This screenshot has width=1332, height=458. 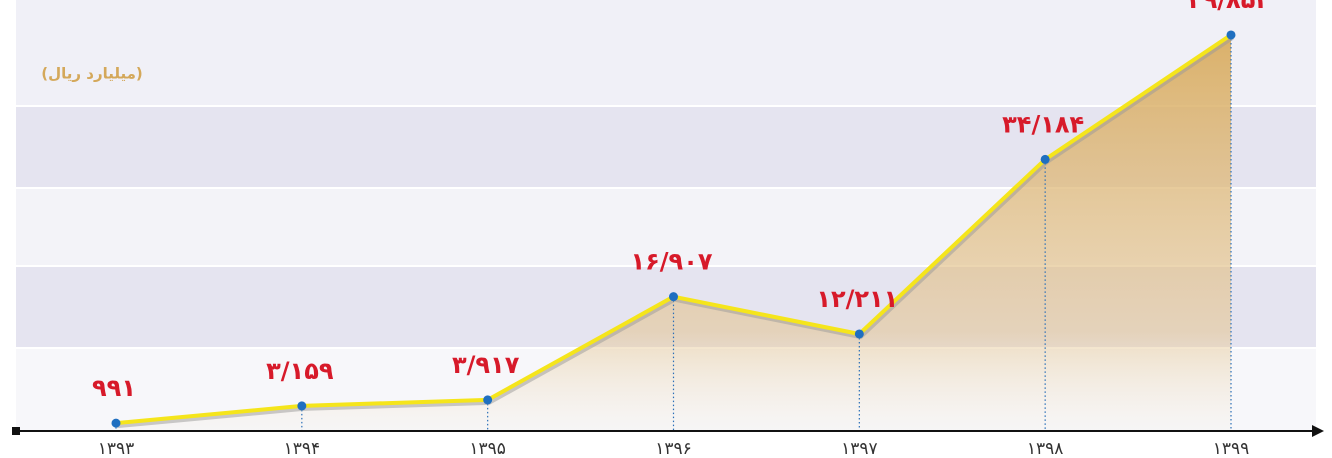 I want to click on x-tick-label: ۱۳۹۵, so click(x=487, y=448).